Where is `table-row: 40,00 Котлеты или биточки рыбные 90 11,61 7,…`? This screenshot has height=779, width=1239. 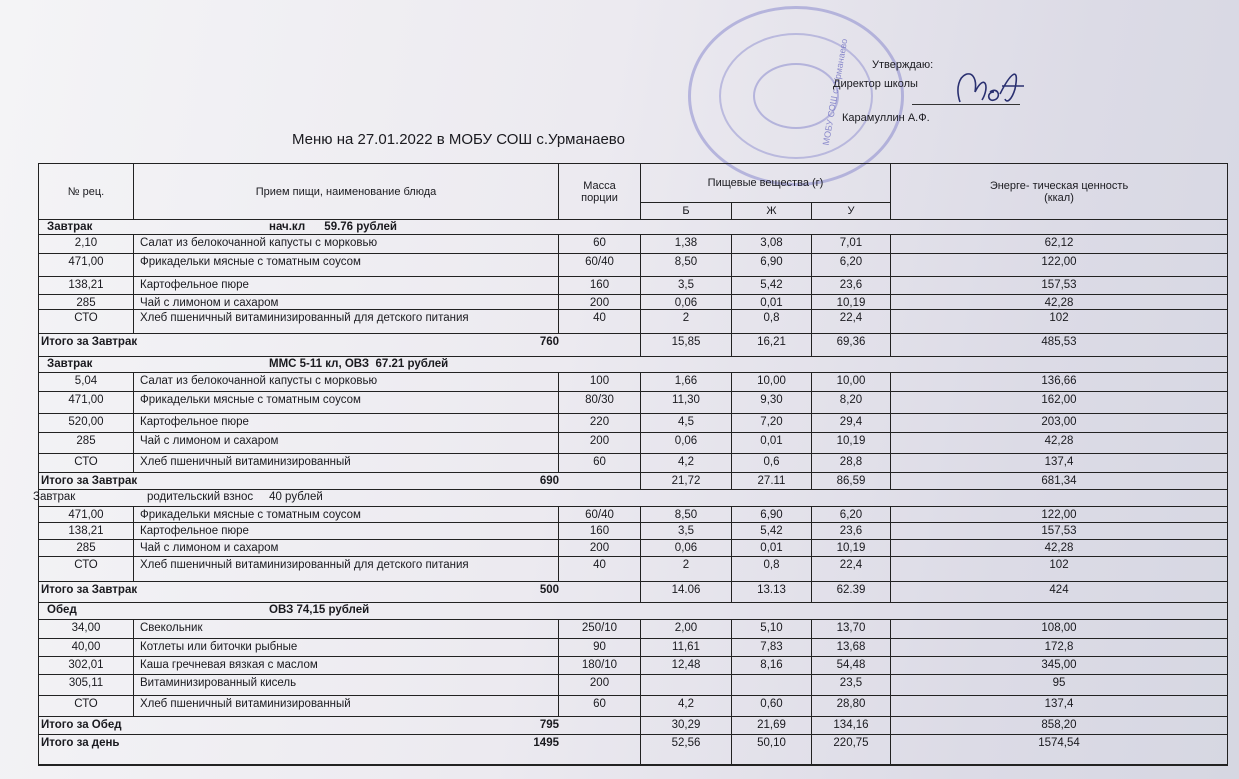
table-row: 40,00 Котлеты или биточки рыбные 90 11,61 7,… is located at coordinates (633, 648).